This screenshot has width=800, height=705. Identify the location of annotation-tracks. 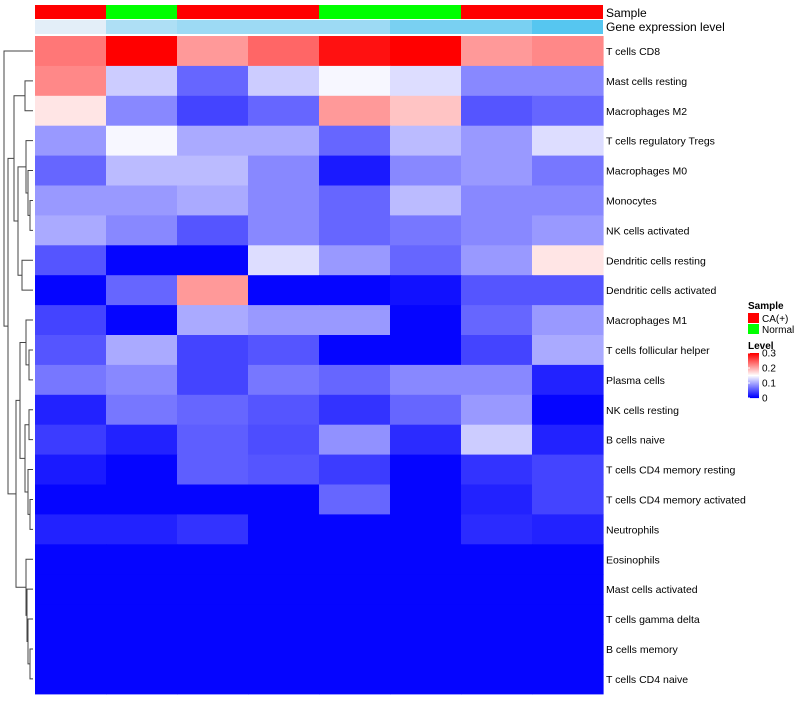
(319, 19).